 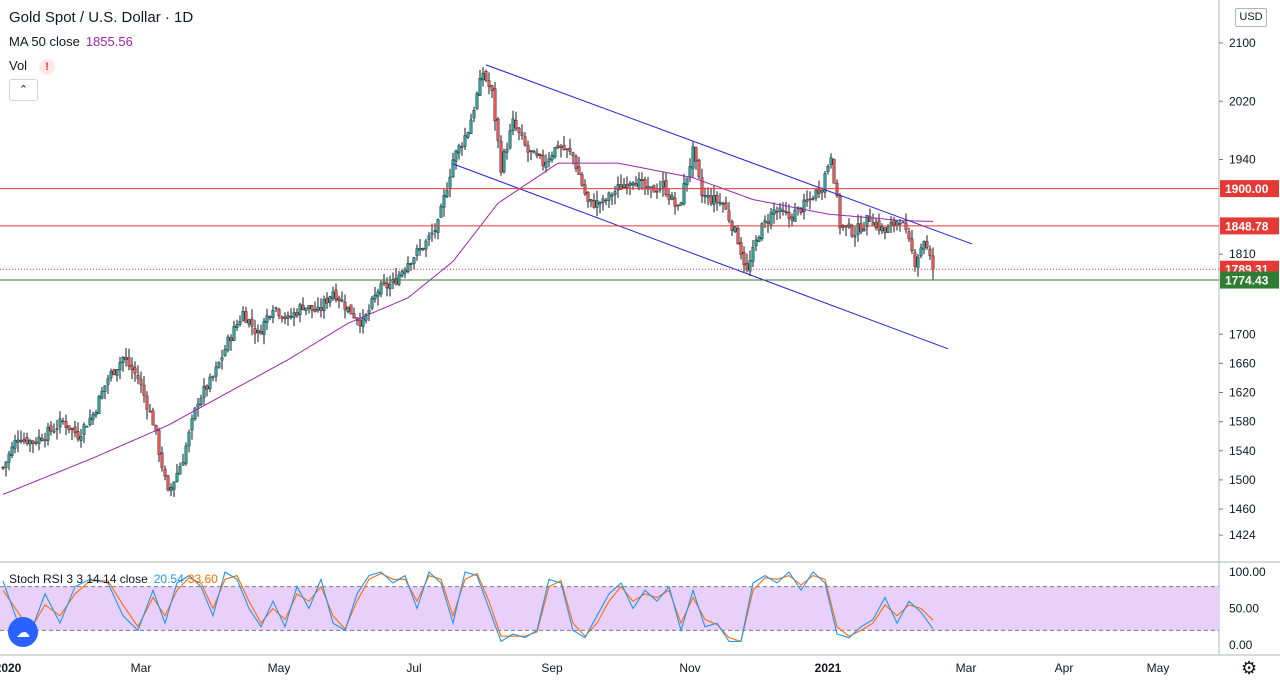 What do you see at coordinates (1251, 17) in the screenshot?
I see `currency-button: USD` at bounding box center [1251, 17].